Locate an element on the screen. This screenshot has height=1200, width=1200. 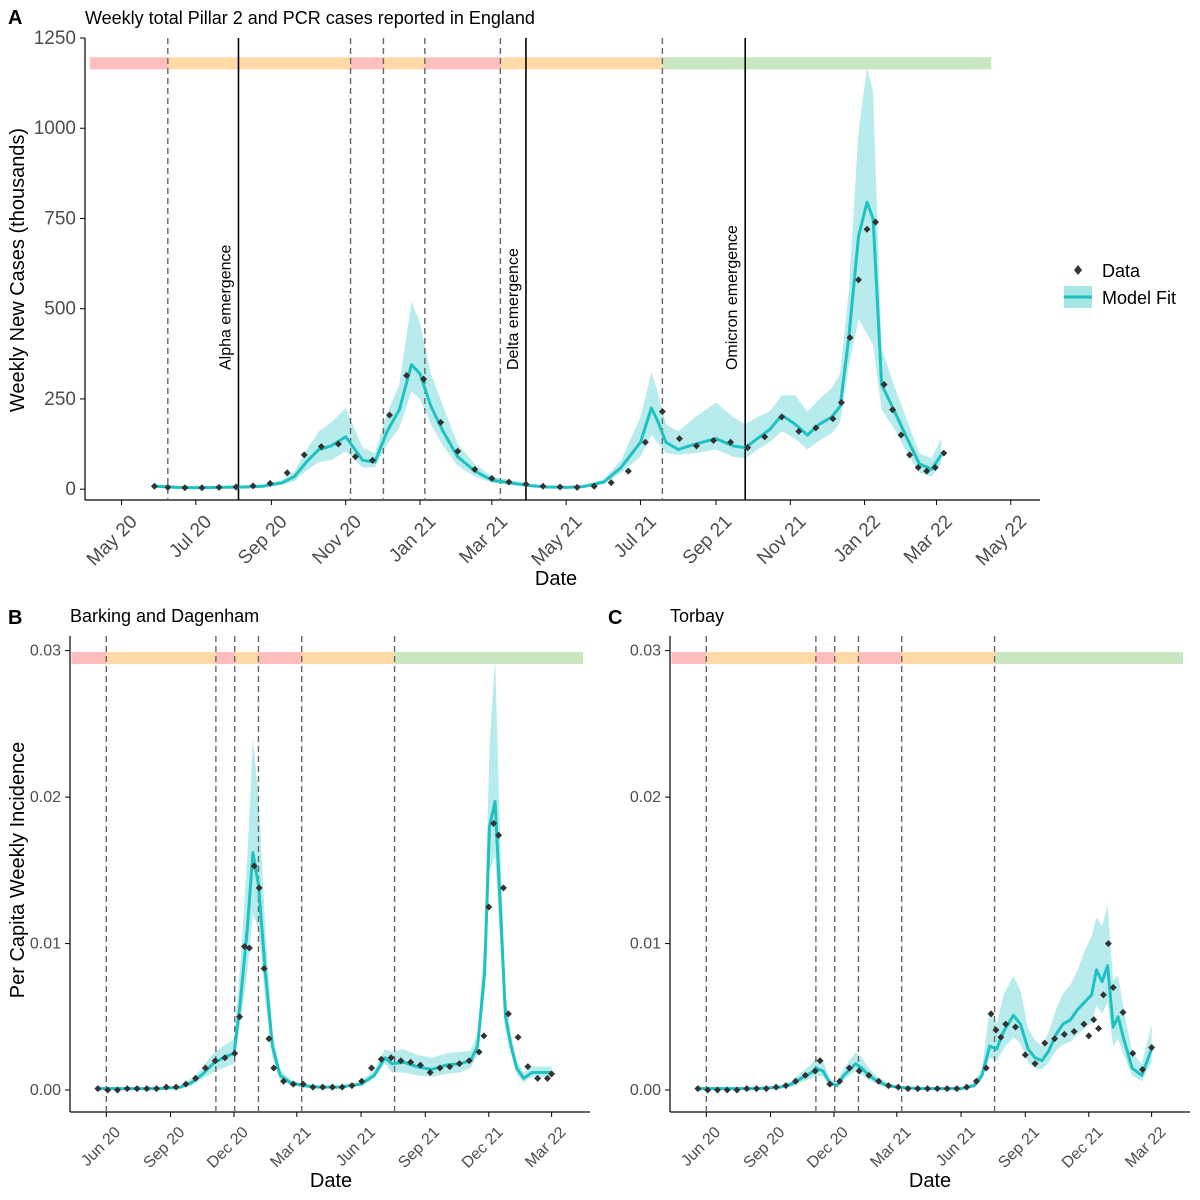
legend-fit-label: Model Fit is located at coordinates (1139, 298).